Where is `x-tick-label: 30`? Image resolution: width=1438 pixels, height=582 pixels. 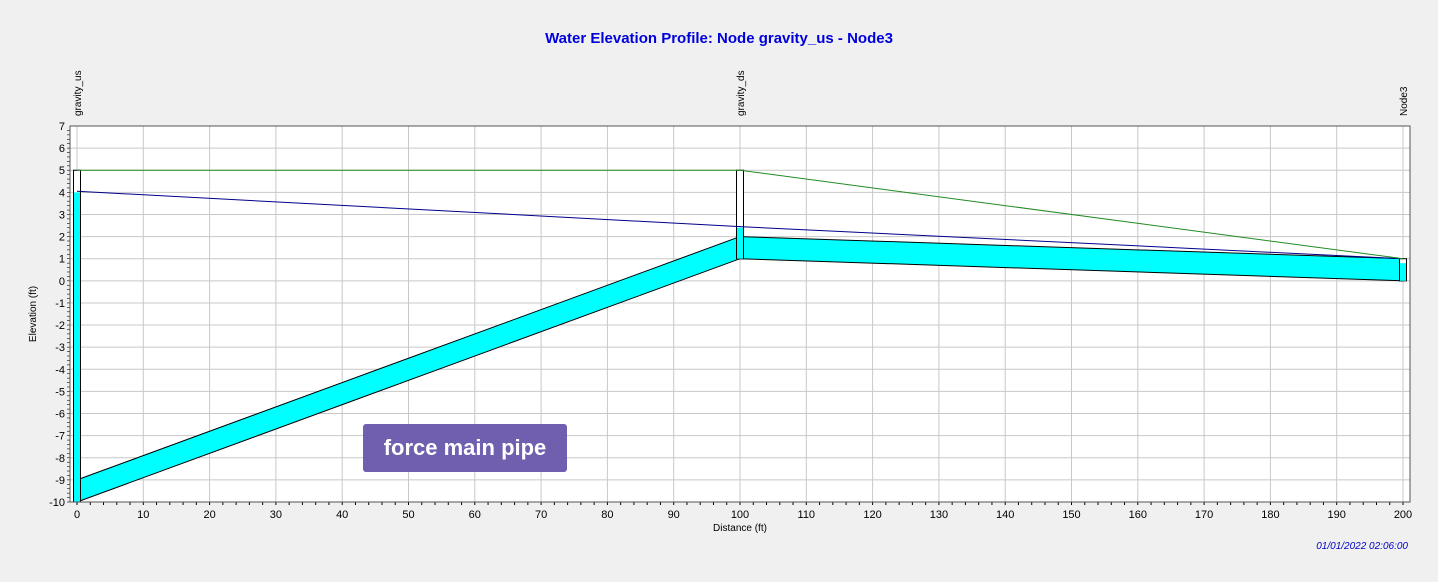 x-tick-label: 30 is located at coordinates (276, 515).